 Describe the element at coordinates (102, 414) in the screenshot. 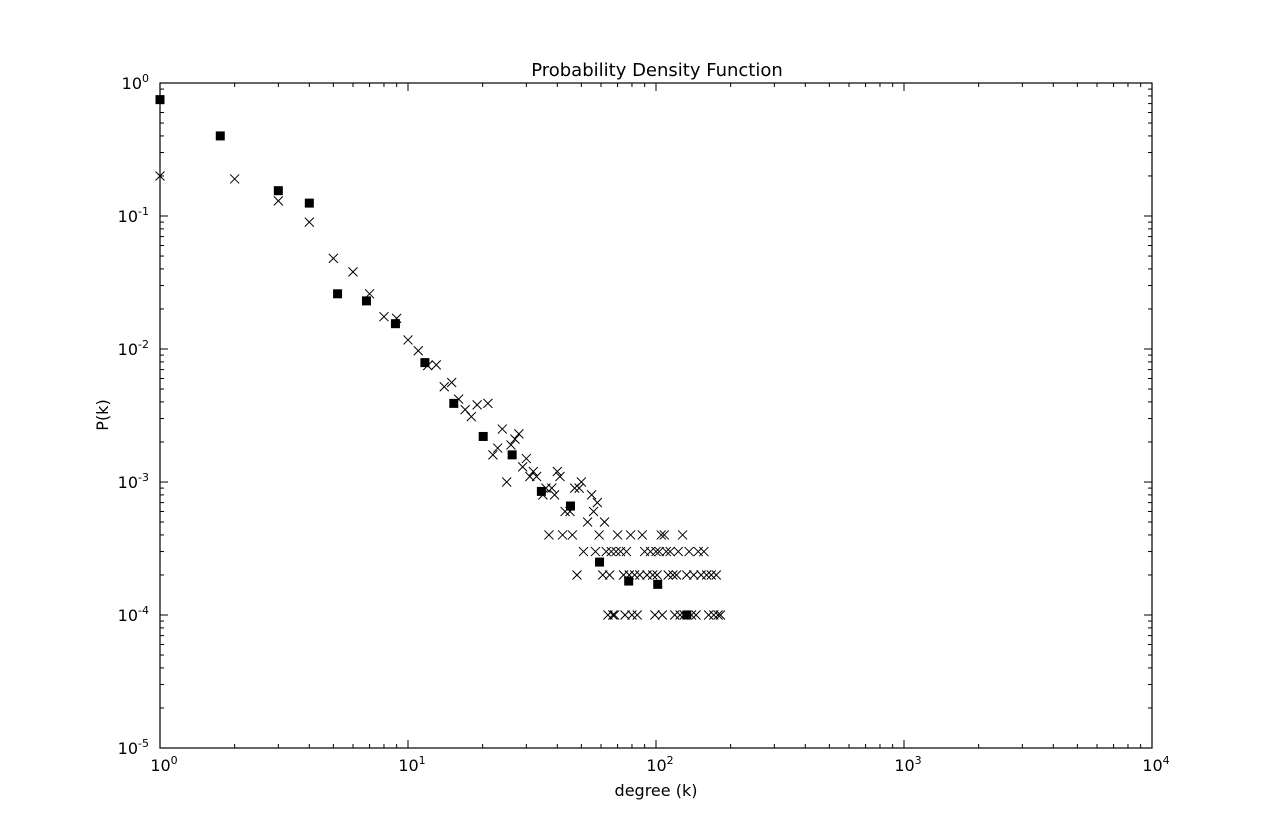

I see `y-axis-label: P(k)` at that location.